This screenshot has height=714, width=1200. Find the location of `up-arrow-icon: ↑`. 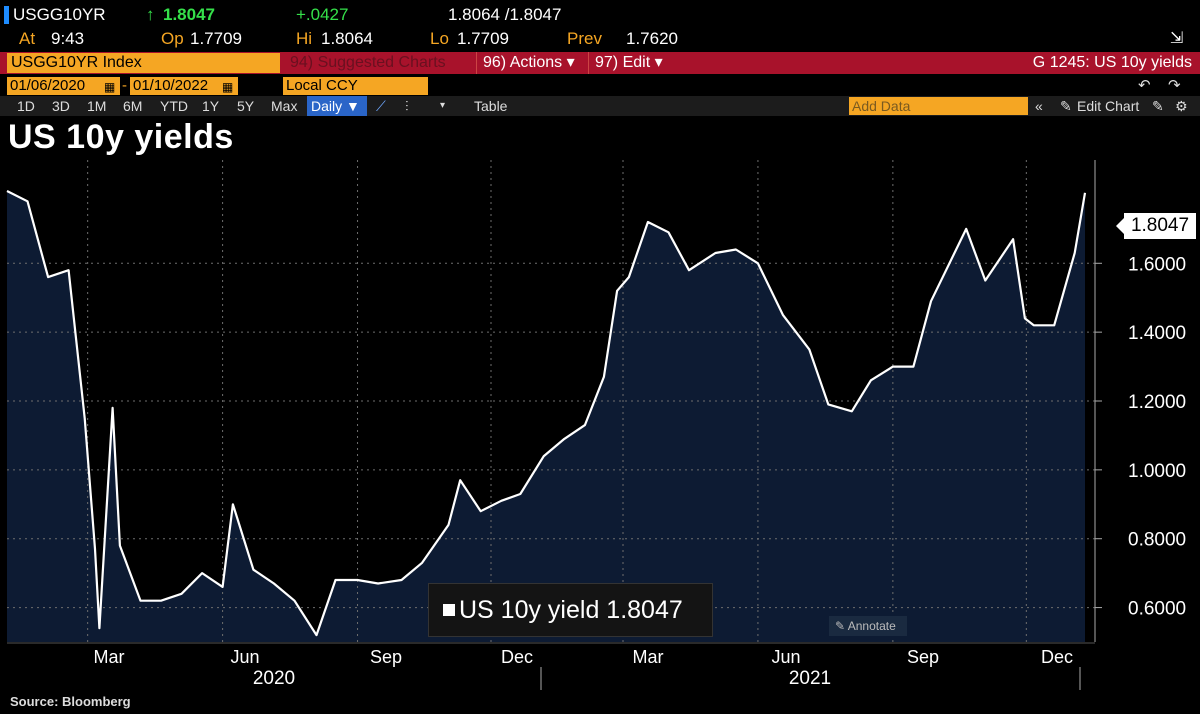

up-arrow-icon: ↑ is located at coordinates (150, 14).